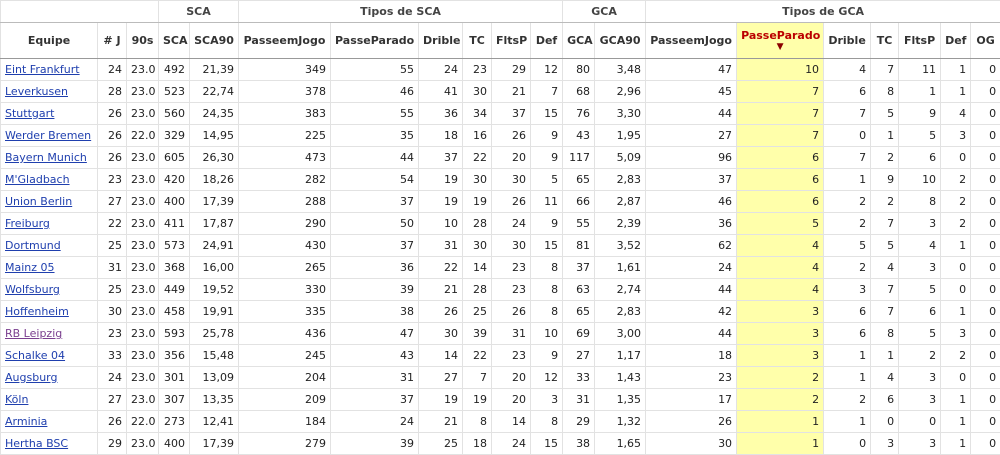  What do you see at coordinates (46, 157) in the screenshot?
I see `team-link: Bayern Munich` at bounding box center [46, 157].